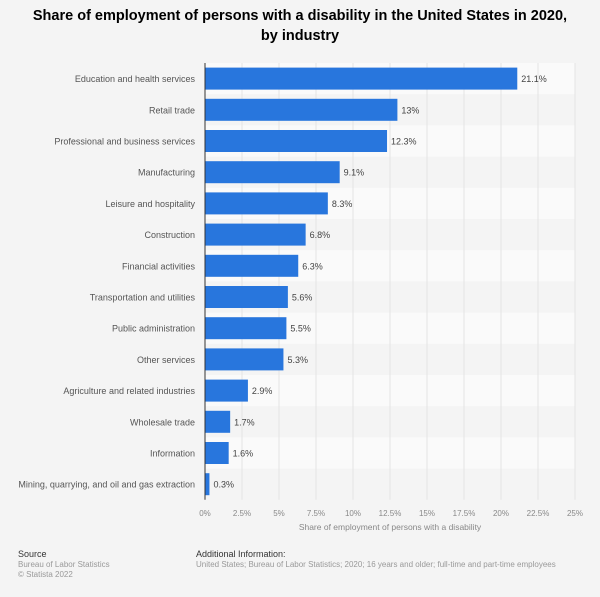  I want to click on x-tick-label: 20%, so click(501, 513).